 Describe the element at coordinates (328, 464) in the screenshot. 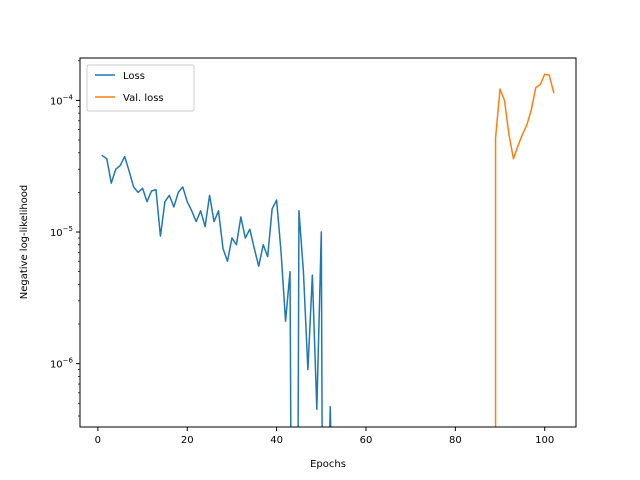

I see `x-axis-label: Epochs` at that location.